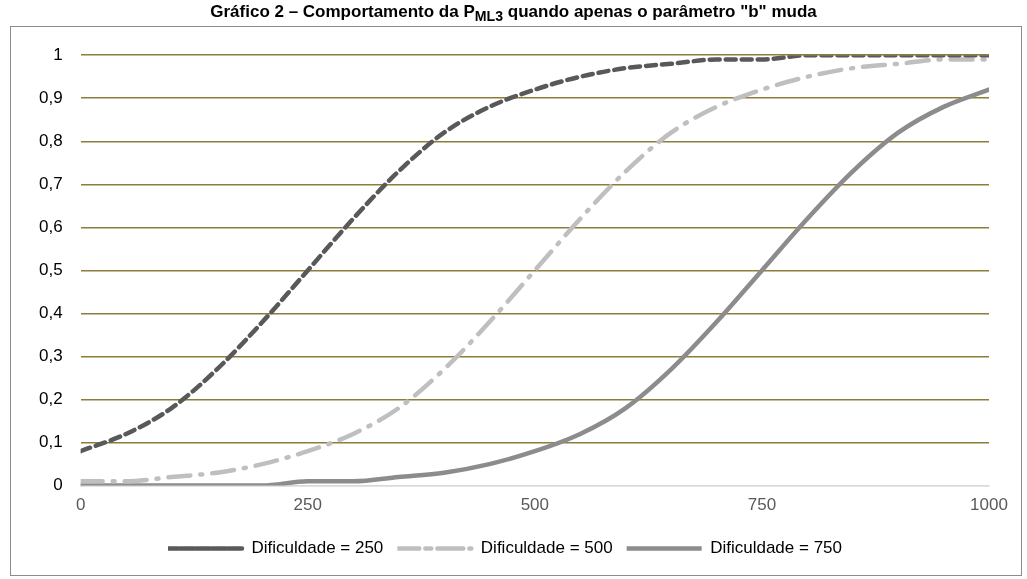 The width and height of the screenshot is (1027, 579). Describe the element at coordinates (50, 184) in the screenshot. I see `y-tick-label: 0,7` at that location.